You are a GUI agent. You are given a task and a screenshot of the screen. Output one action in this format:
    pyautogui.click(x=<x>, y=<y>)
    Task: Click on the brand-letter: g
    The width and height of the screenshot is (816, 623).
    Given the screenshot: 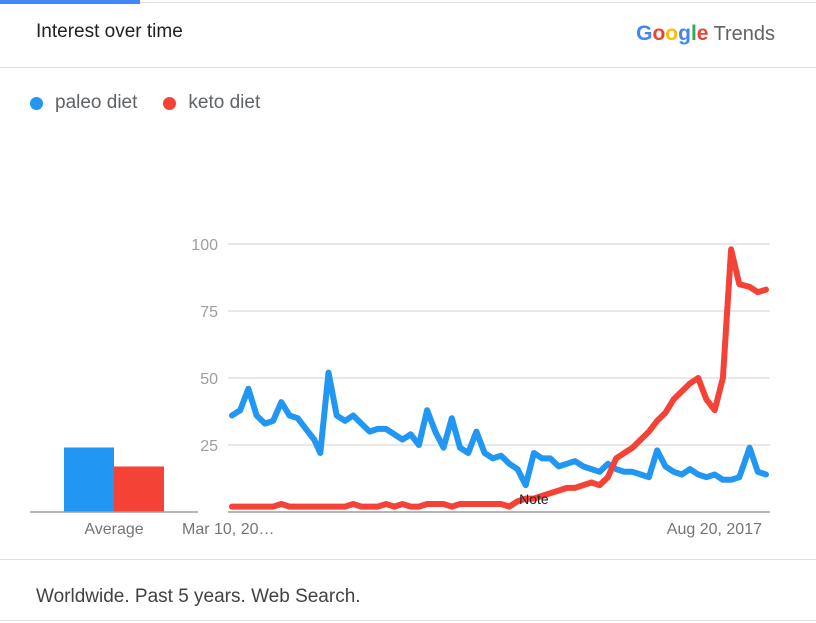 What is the action you would take?
    pyautogui.click(x=684, y=33)
    